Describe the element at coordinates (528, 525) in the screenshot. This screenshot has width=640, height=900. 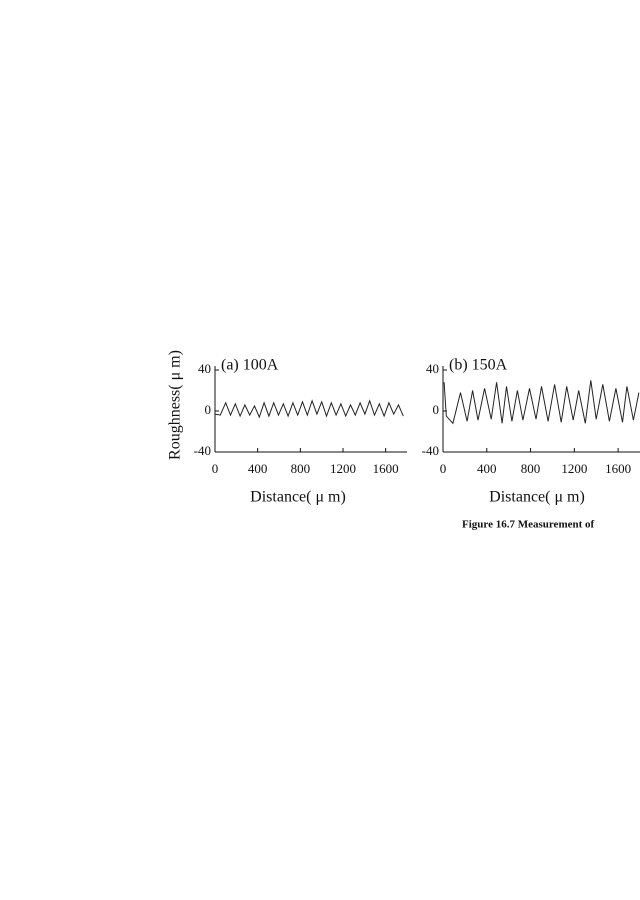
I see `caption: Figure 16.7 Measurement of` at that location.